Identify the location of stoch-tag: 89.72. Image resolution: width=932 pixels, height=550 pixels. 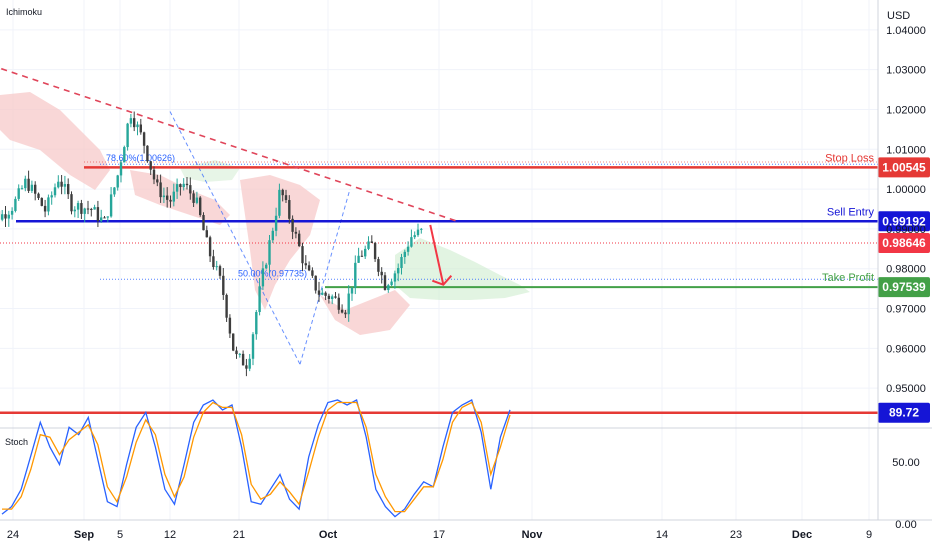
(904, 413).